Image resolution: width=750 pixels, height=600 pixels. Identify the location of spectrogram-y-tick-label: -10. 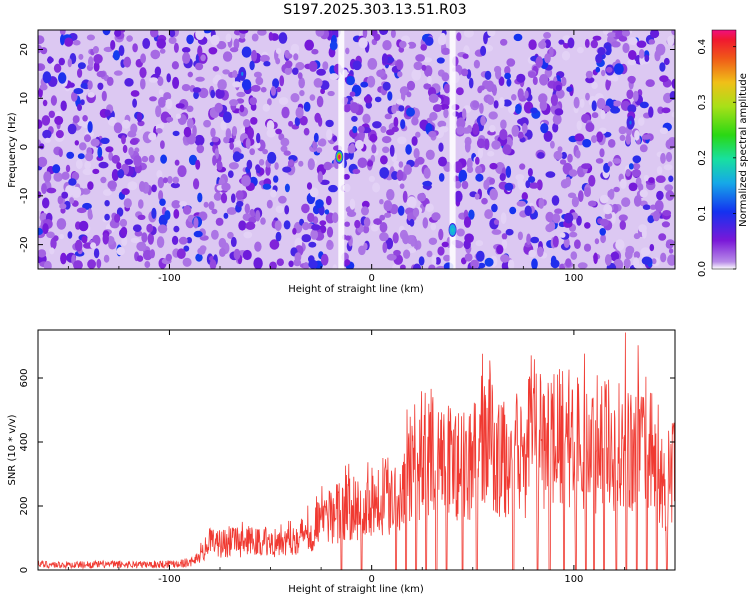
(24, 196).